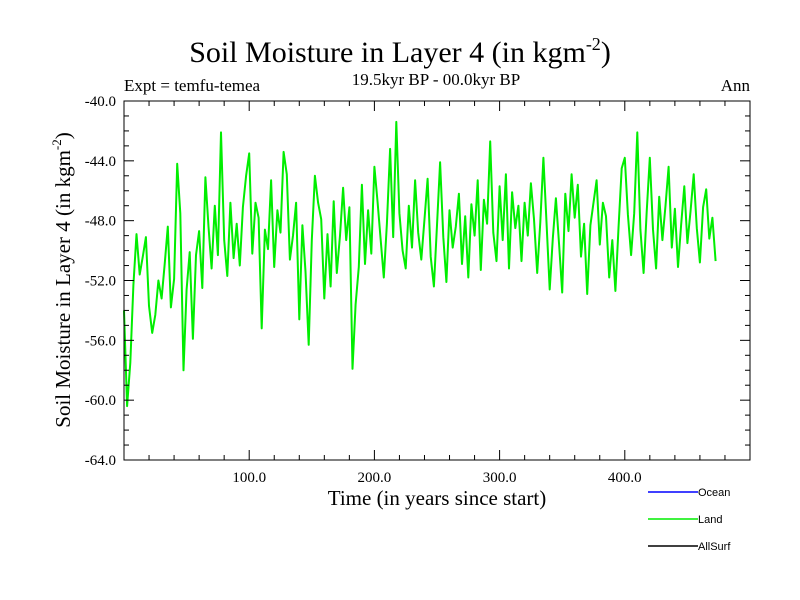 This screenshot has width=800, height=600. Describe the element at coordinates (714, 493) in the screenshot. I see `legend-label-ocean: Ocean` at that location.